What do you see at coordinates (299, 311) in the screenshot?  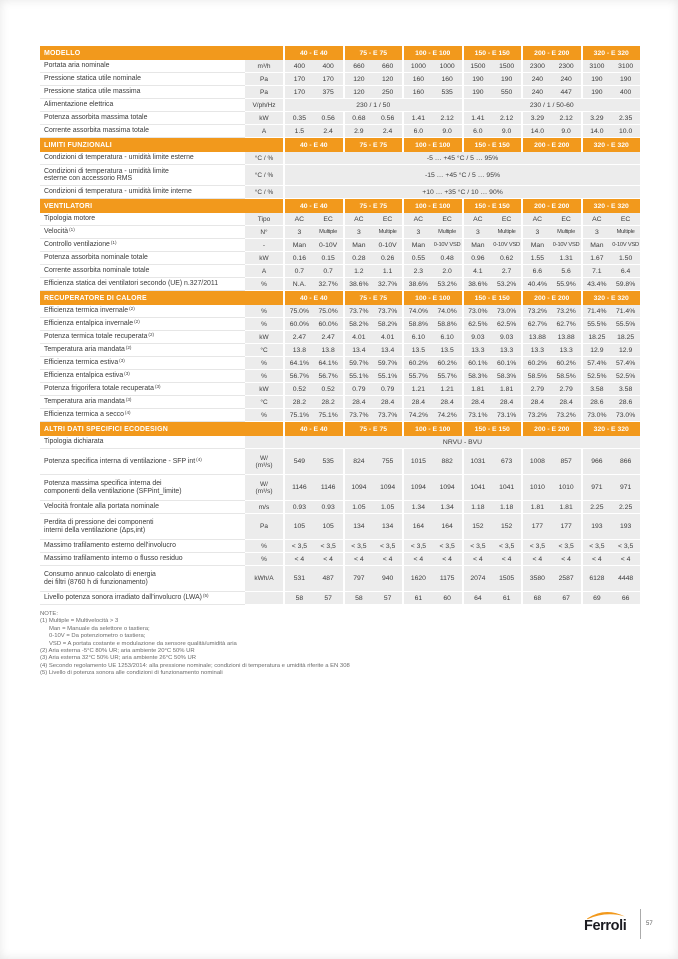 I see `value-cell: 75.0%` at bounding box center [299, 311].